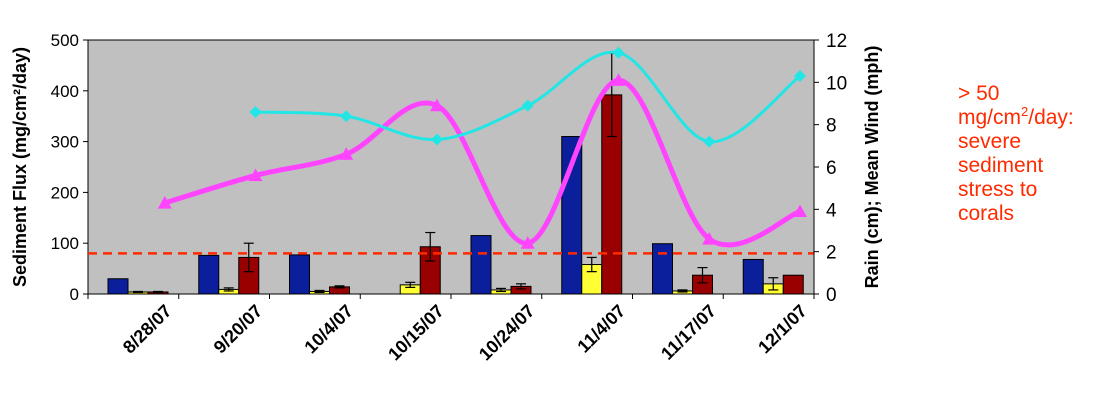 This screenshot has width=1109, height=394. I want to click on y-tick-label-5: 500, so click(65, 40).